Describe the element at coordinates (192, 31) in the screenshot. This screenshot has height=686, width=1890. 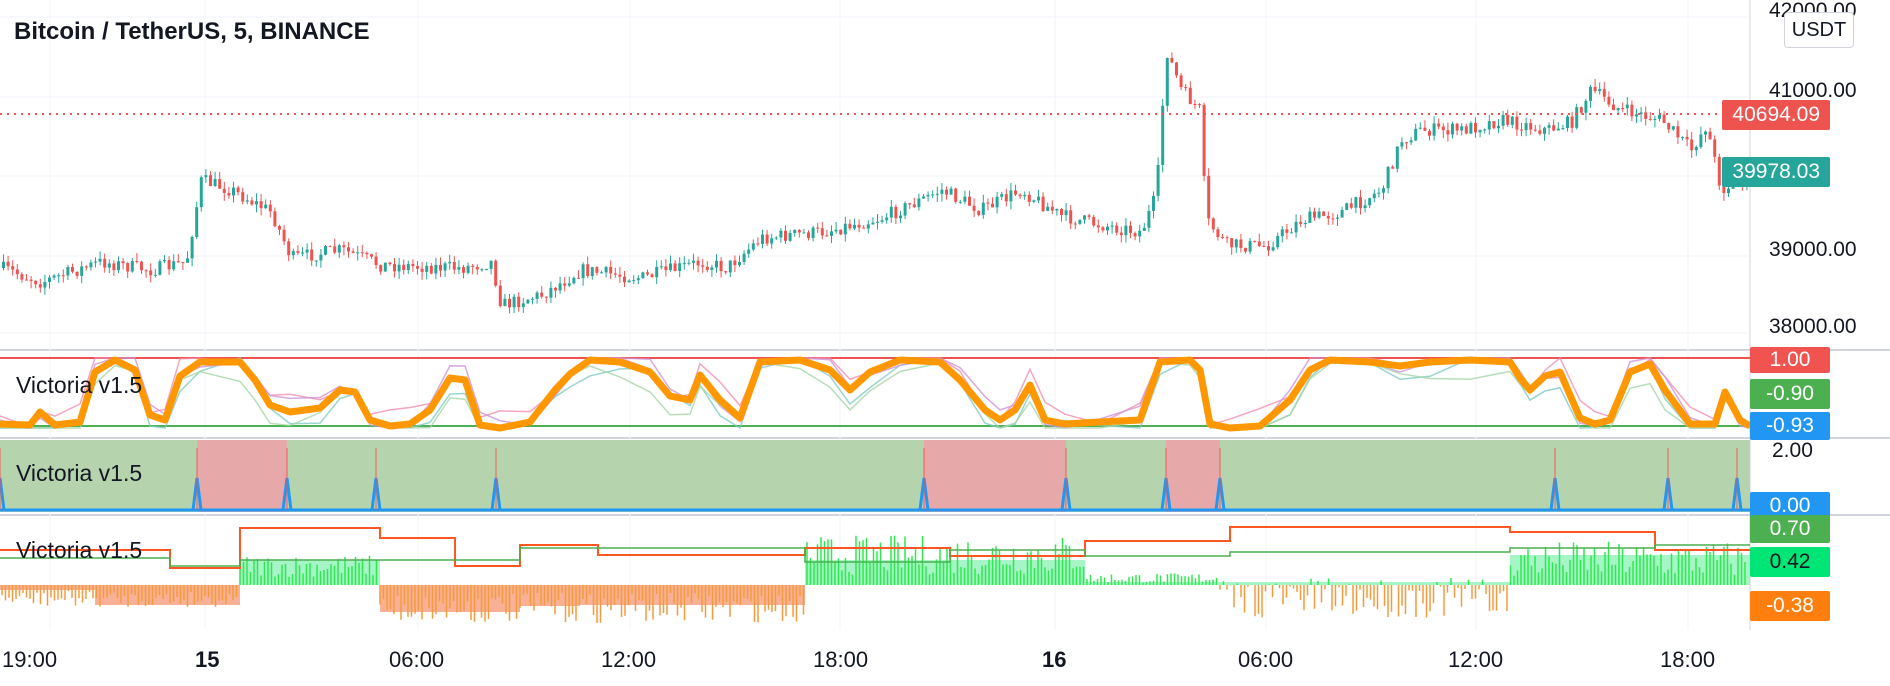
I see `symbol-title: Bitcoin / TetherUS, 5, BINANCE` at that location.